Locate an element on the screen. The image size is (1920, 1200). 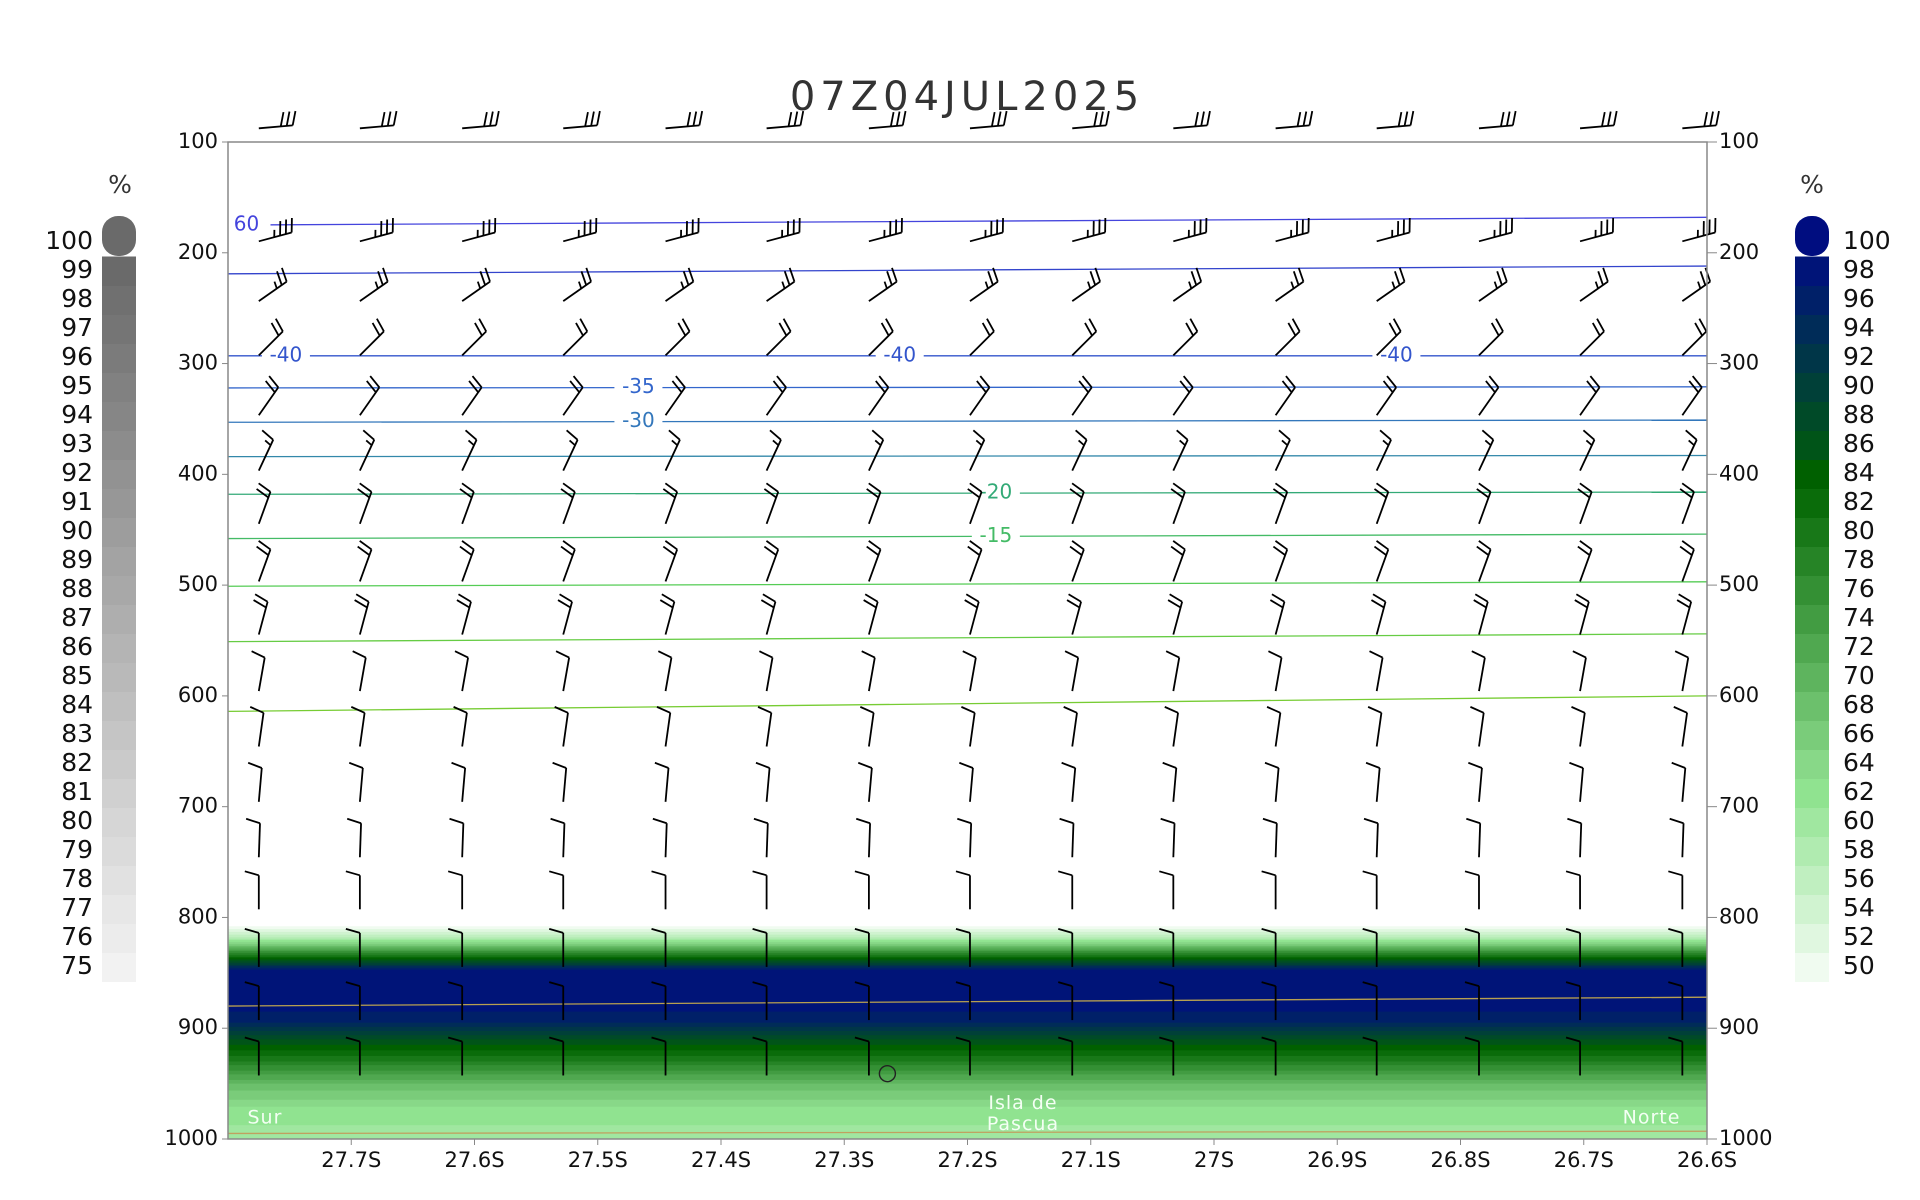
y-tick-label: 400 is located at coordinates (198, 473).